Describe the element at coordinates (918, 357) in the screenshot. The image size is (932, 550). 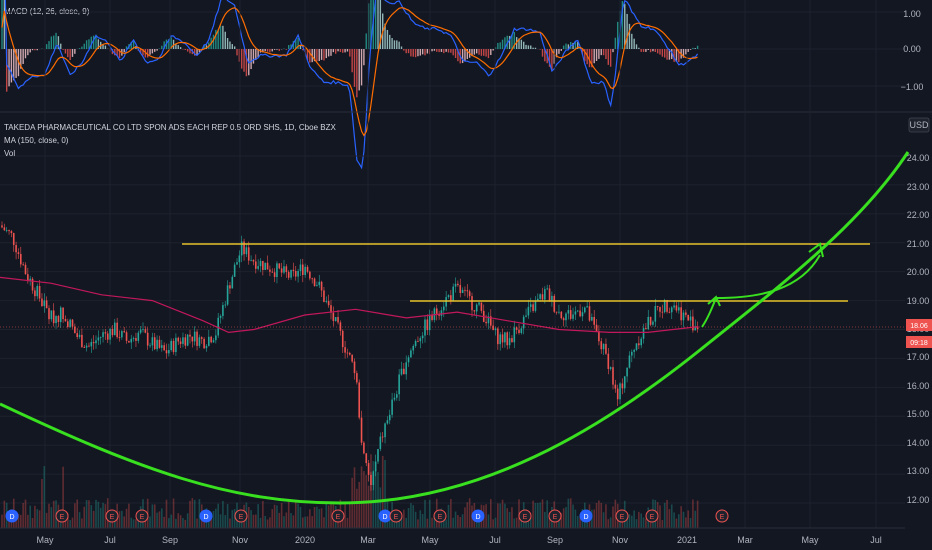
I see `price-tick: 17.00` at that location.